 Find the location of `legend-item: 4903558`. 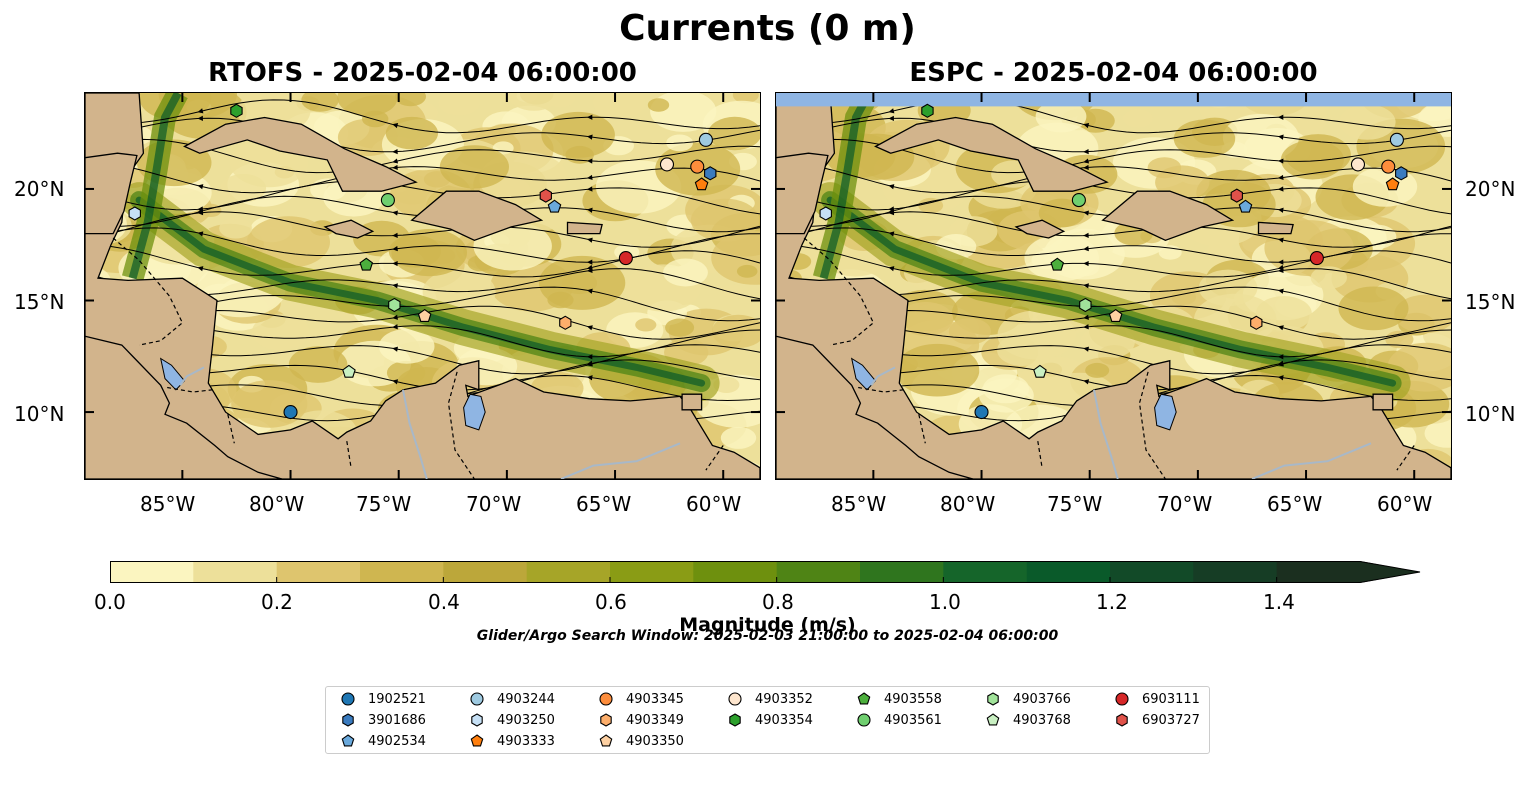

legend-item: 4903558 is located at coordinates (899, 699).